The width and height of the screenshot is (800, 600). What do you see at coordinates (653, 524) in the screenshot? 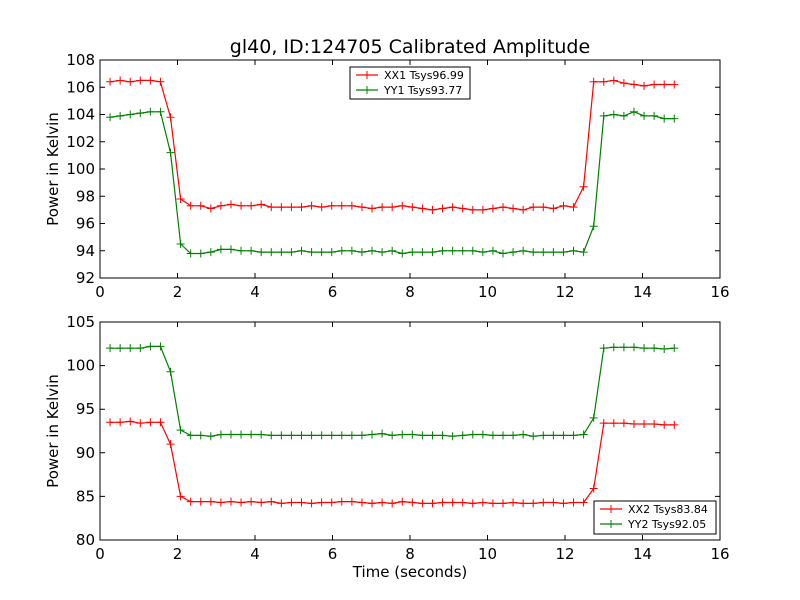
I see `legend-item: YY2 Tsys92.05` at bounding box center [653, 524].